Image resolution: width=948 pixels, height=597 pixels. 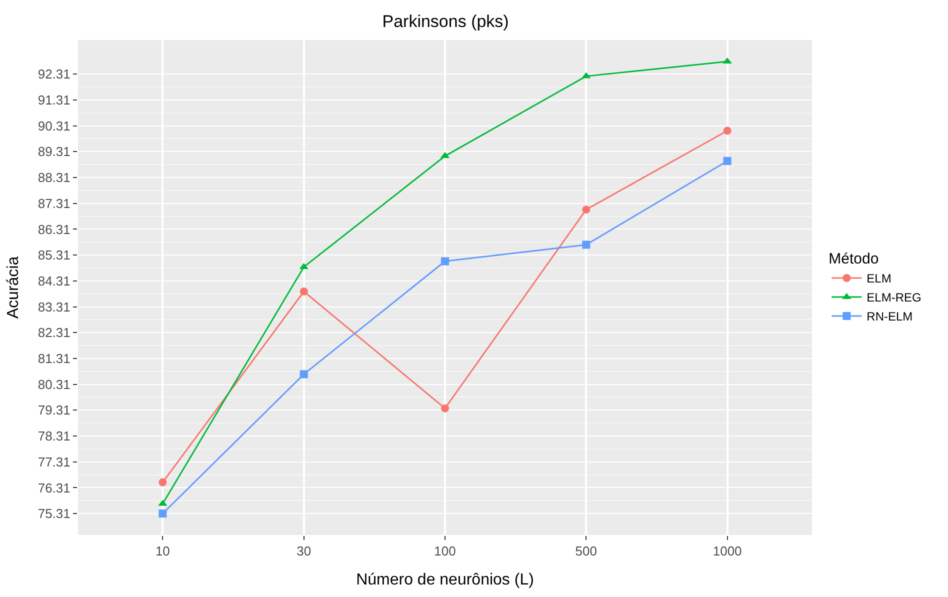 I want to click on y-tick-label: 78.31, so click(x=54, y=436).